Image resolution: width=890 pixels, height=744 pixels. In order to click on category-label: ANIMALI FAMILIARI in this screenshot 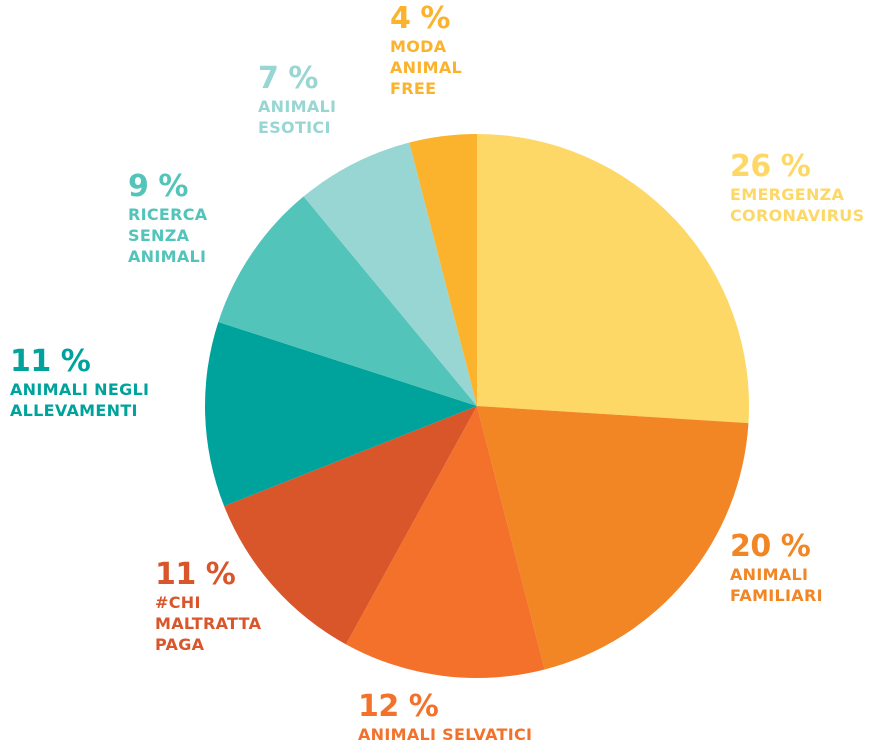, I will do `click(776, 585)`.